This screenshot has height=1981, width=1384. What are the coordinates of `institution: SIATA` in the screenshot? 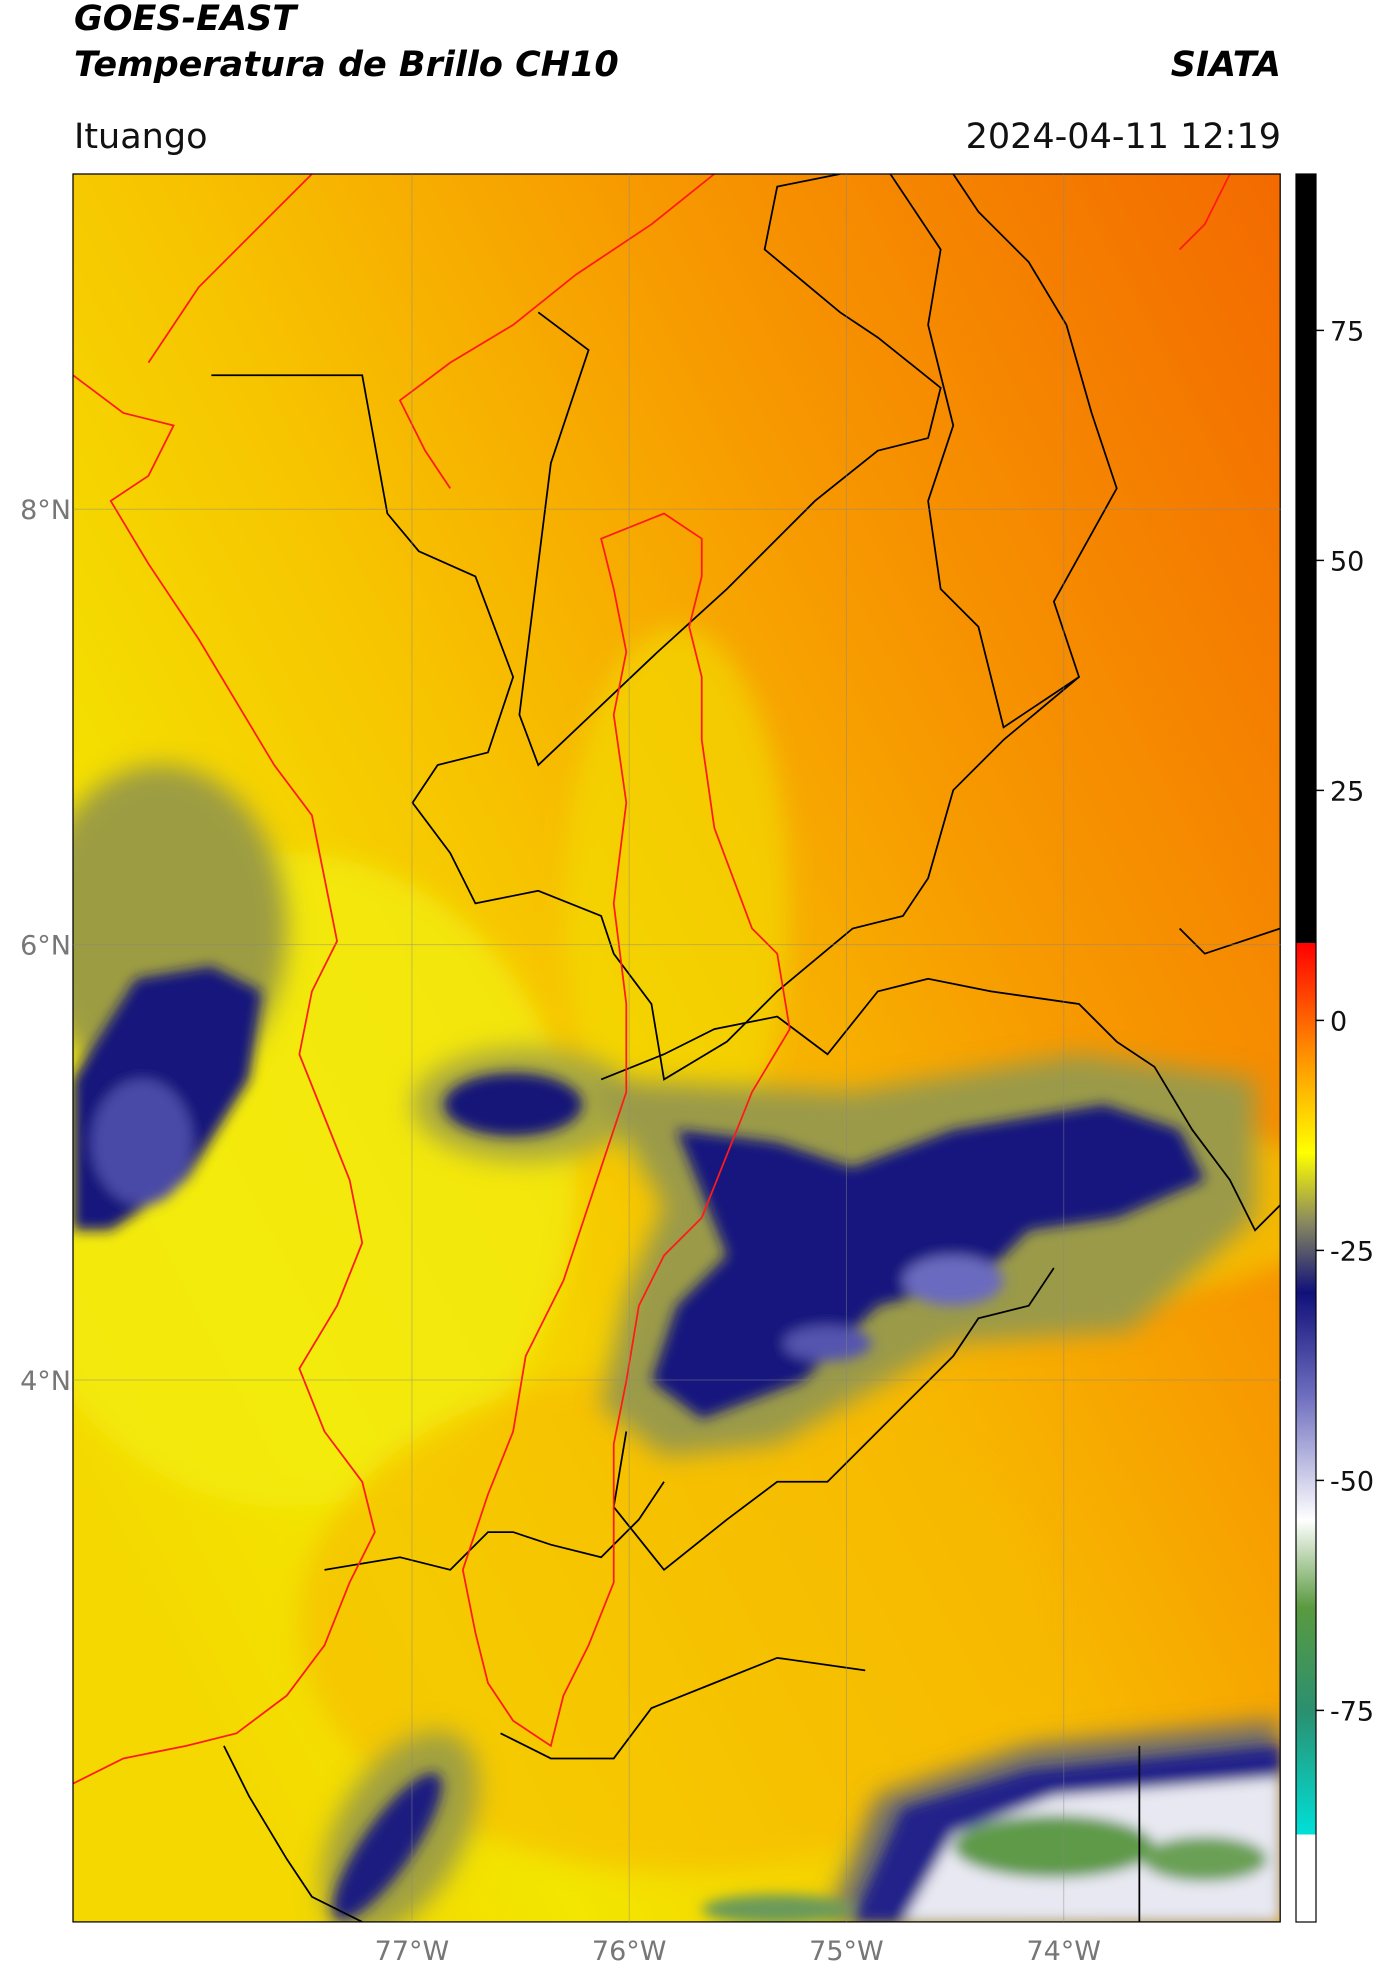 It's located at (1226, 65).